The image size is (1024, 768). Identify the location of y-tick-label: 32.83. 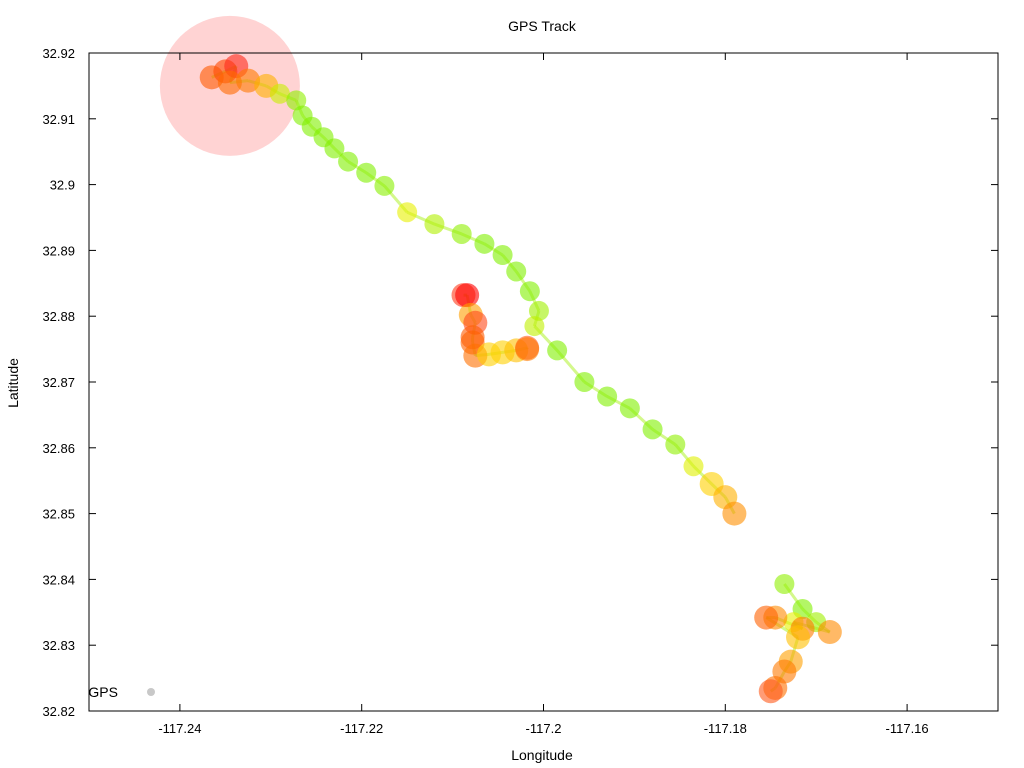
(58, 645).